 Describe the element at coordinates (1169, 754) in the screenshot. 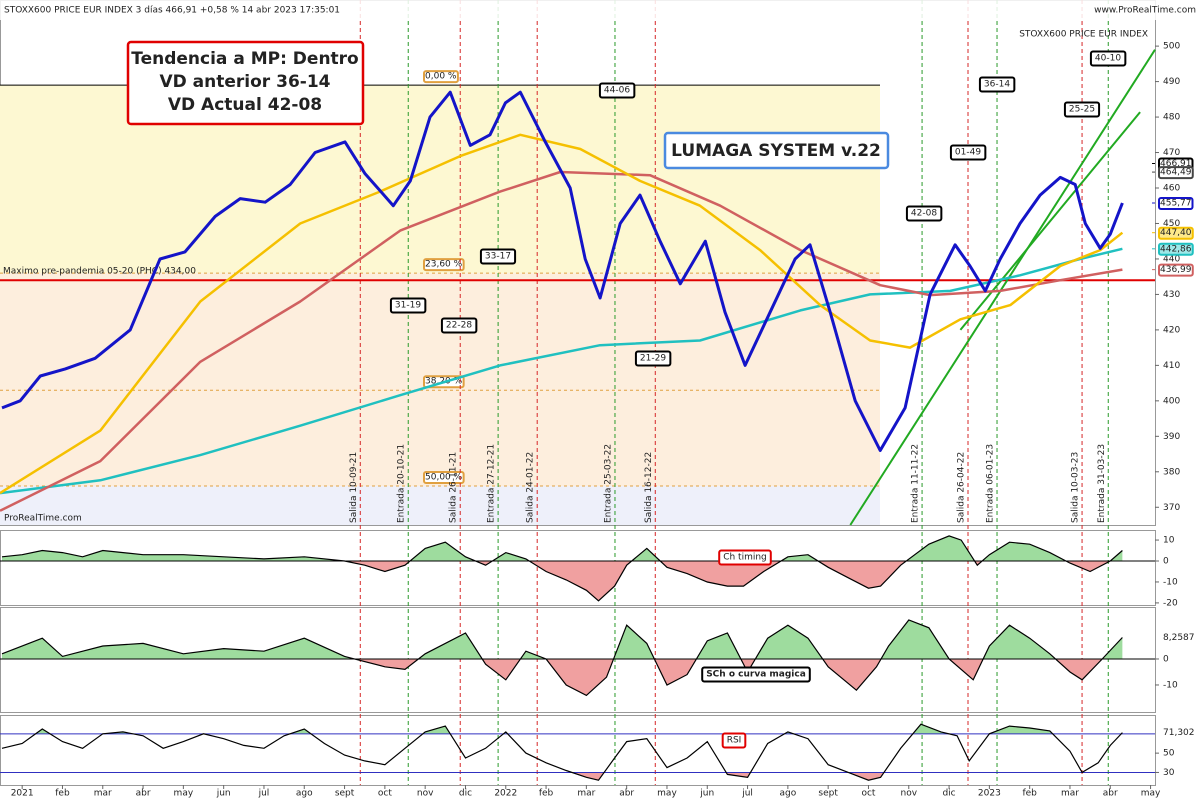

I see `y-tick-label: 50` at that location.